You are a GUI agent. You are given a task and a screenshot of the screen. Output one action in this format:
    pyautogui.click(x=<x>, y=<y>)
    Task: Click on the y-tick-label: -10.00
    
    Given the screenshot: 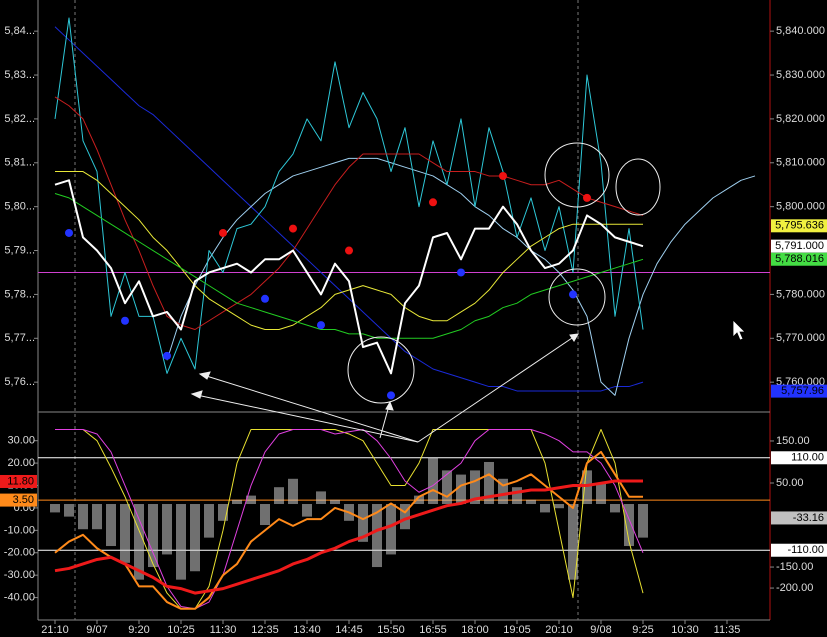 What is the action you would take?
    pyautogui.click(x=19, y=530)
    